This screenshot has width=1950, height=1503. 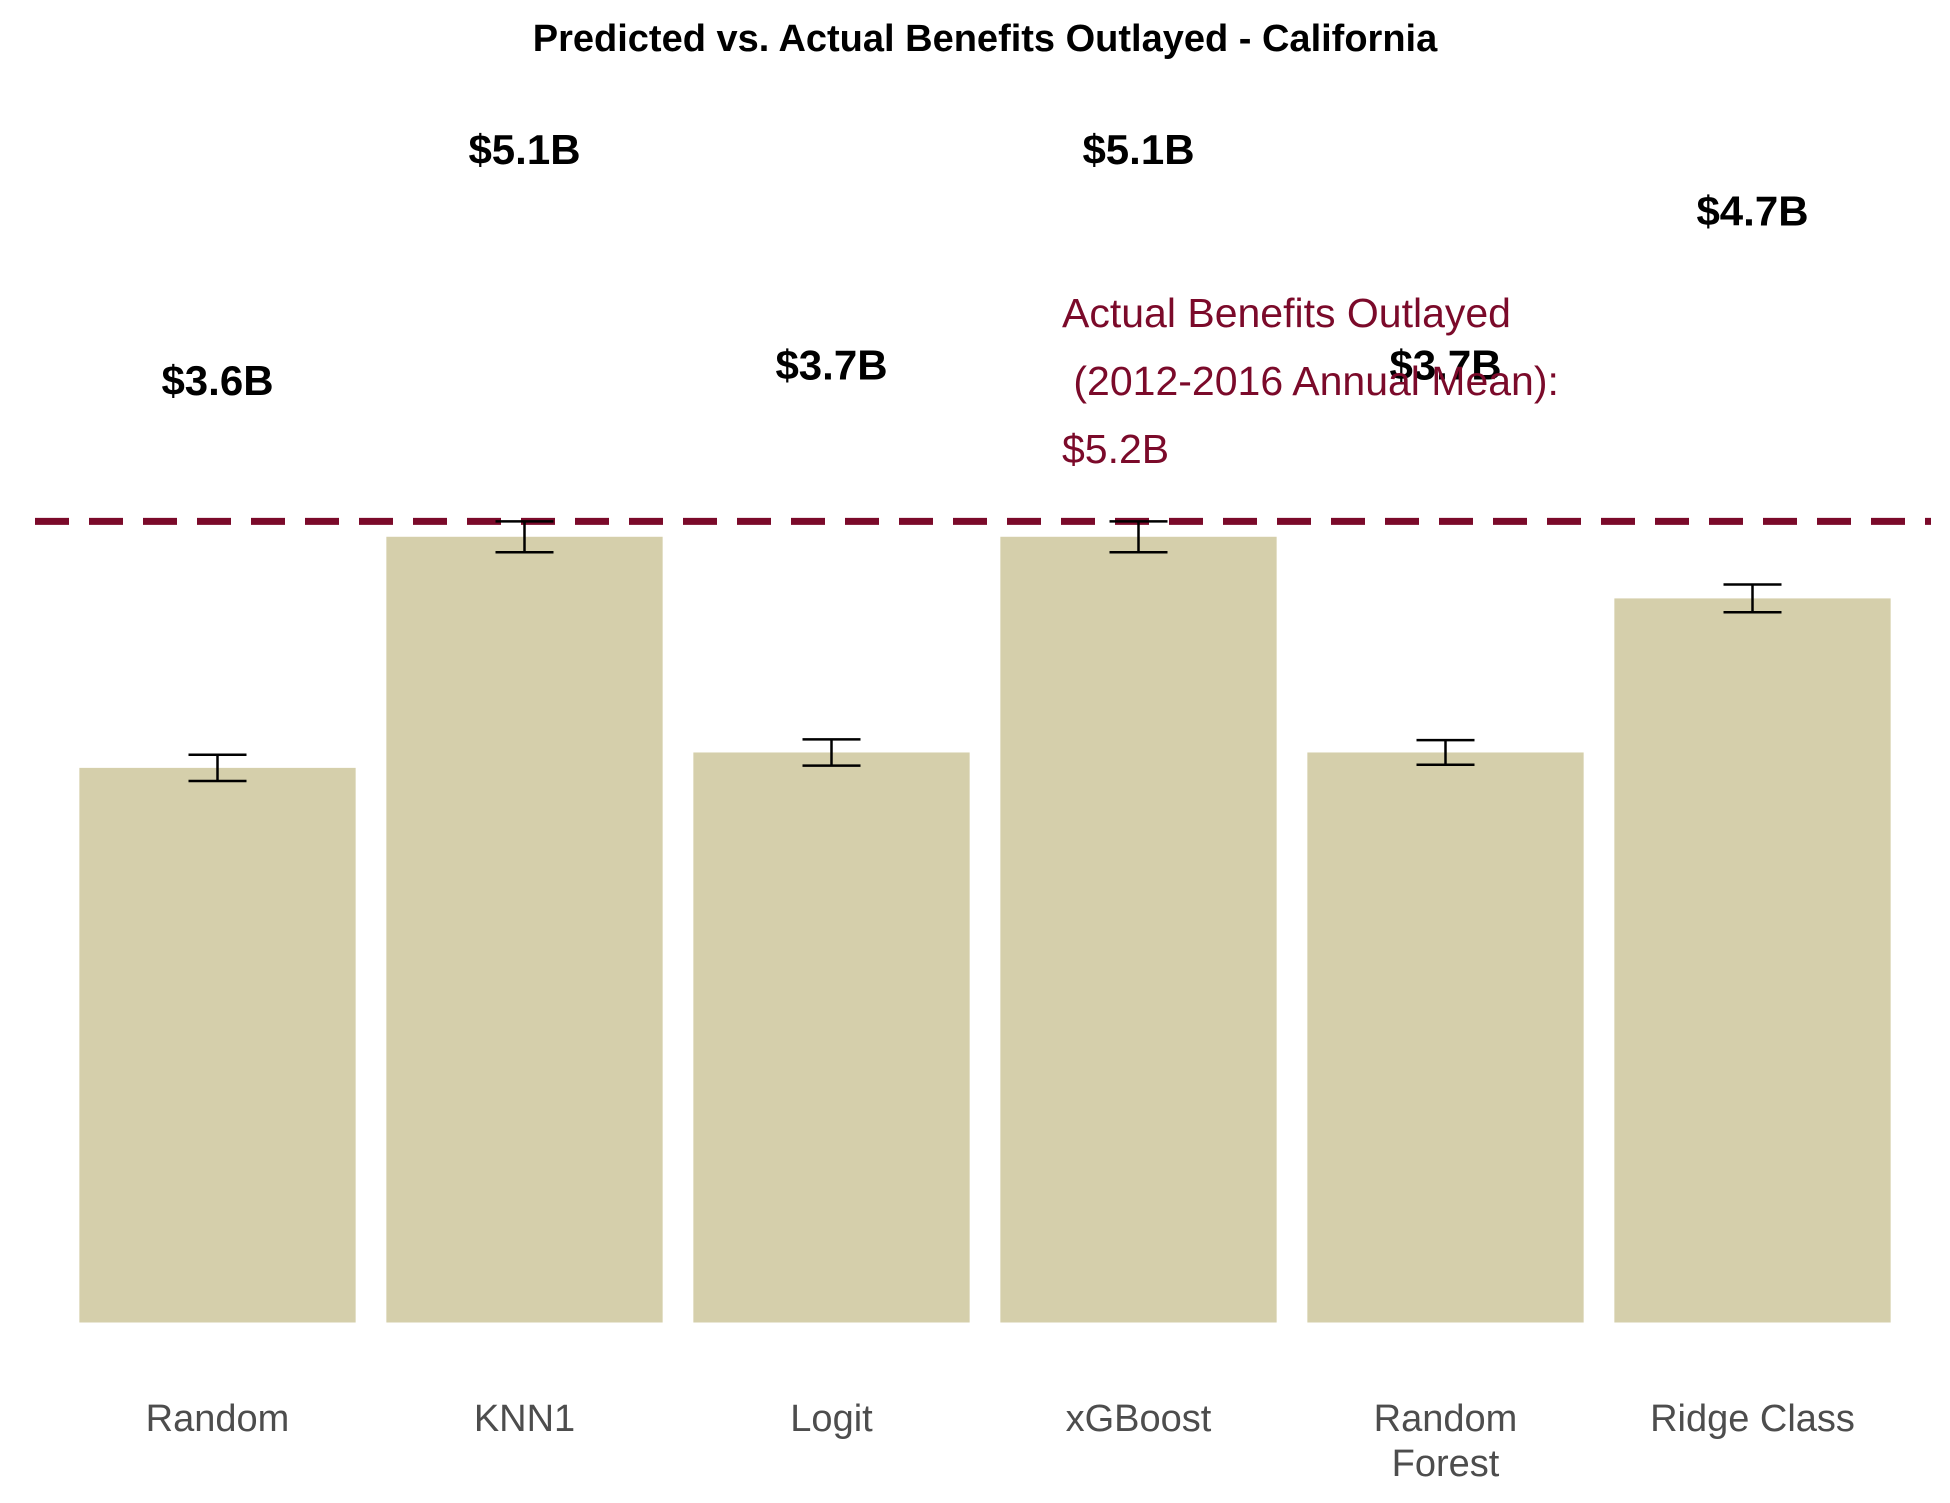 I want to click on x-tick-label: KNN1, so click(x=524, y=1419).